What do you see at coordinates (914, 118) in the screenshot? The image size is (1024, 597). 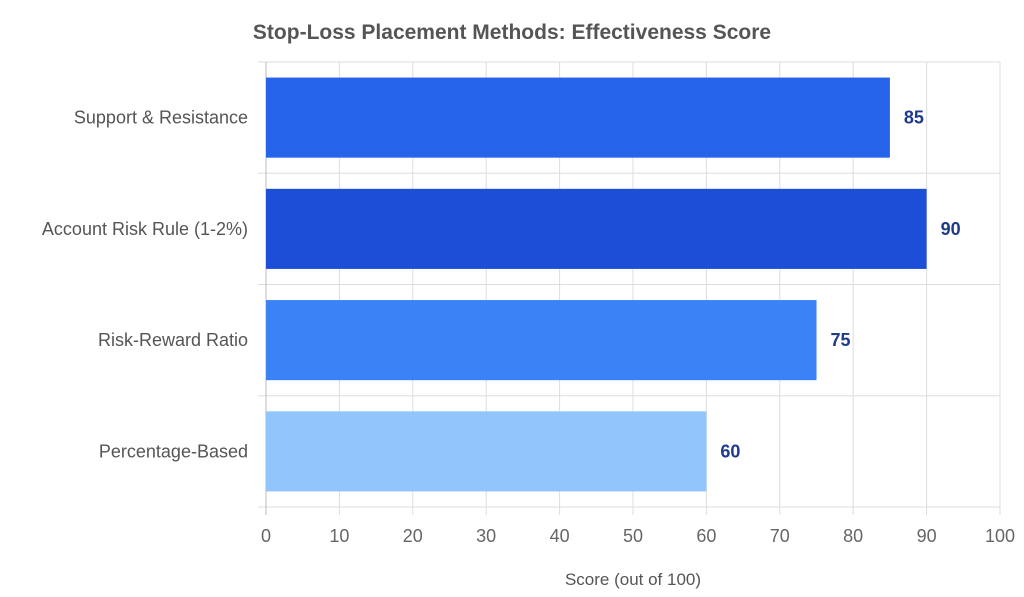 I see `bar-value-label: 85` at bounding box center [914, 118].